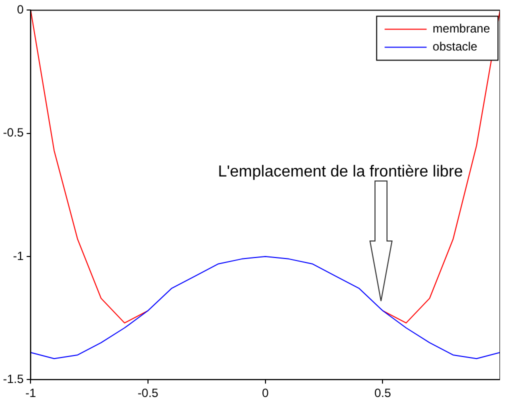 This screenshot has width=507, height=406. What do you see at coordinates (455, 47) in the screenshot?
I see `legend-label: obstacle` at bounding box center [455, 47].